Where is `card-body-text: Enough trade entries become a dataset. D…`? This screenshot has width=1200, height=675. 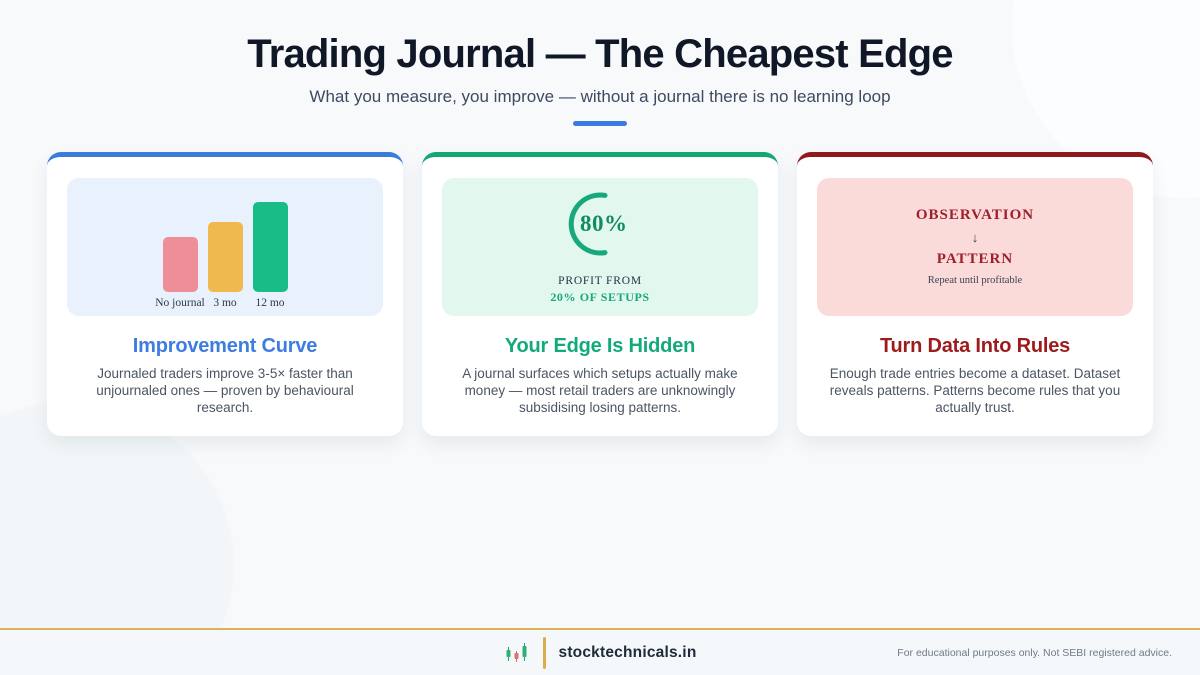 card-body-text: Enough trade entries become a dataset. D… is located at coordinates (975, 390).